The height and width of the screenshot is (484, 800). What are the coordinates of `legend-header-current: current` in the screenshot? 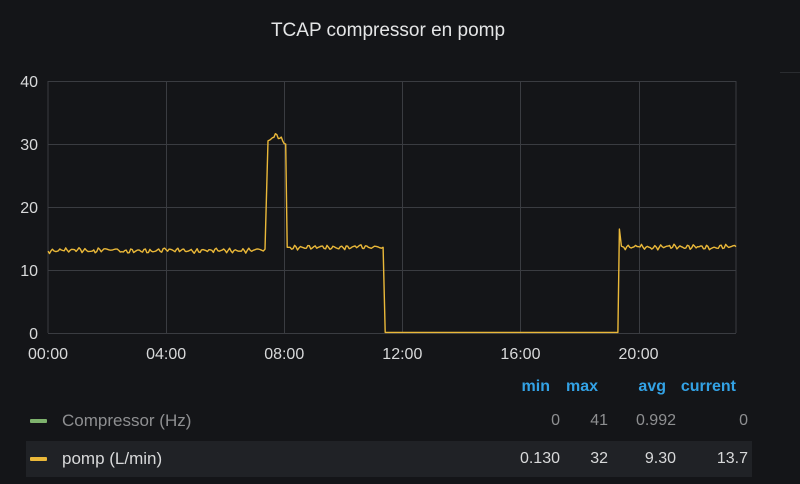 It's located at (708, 386).